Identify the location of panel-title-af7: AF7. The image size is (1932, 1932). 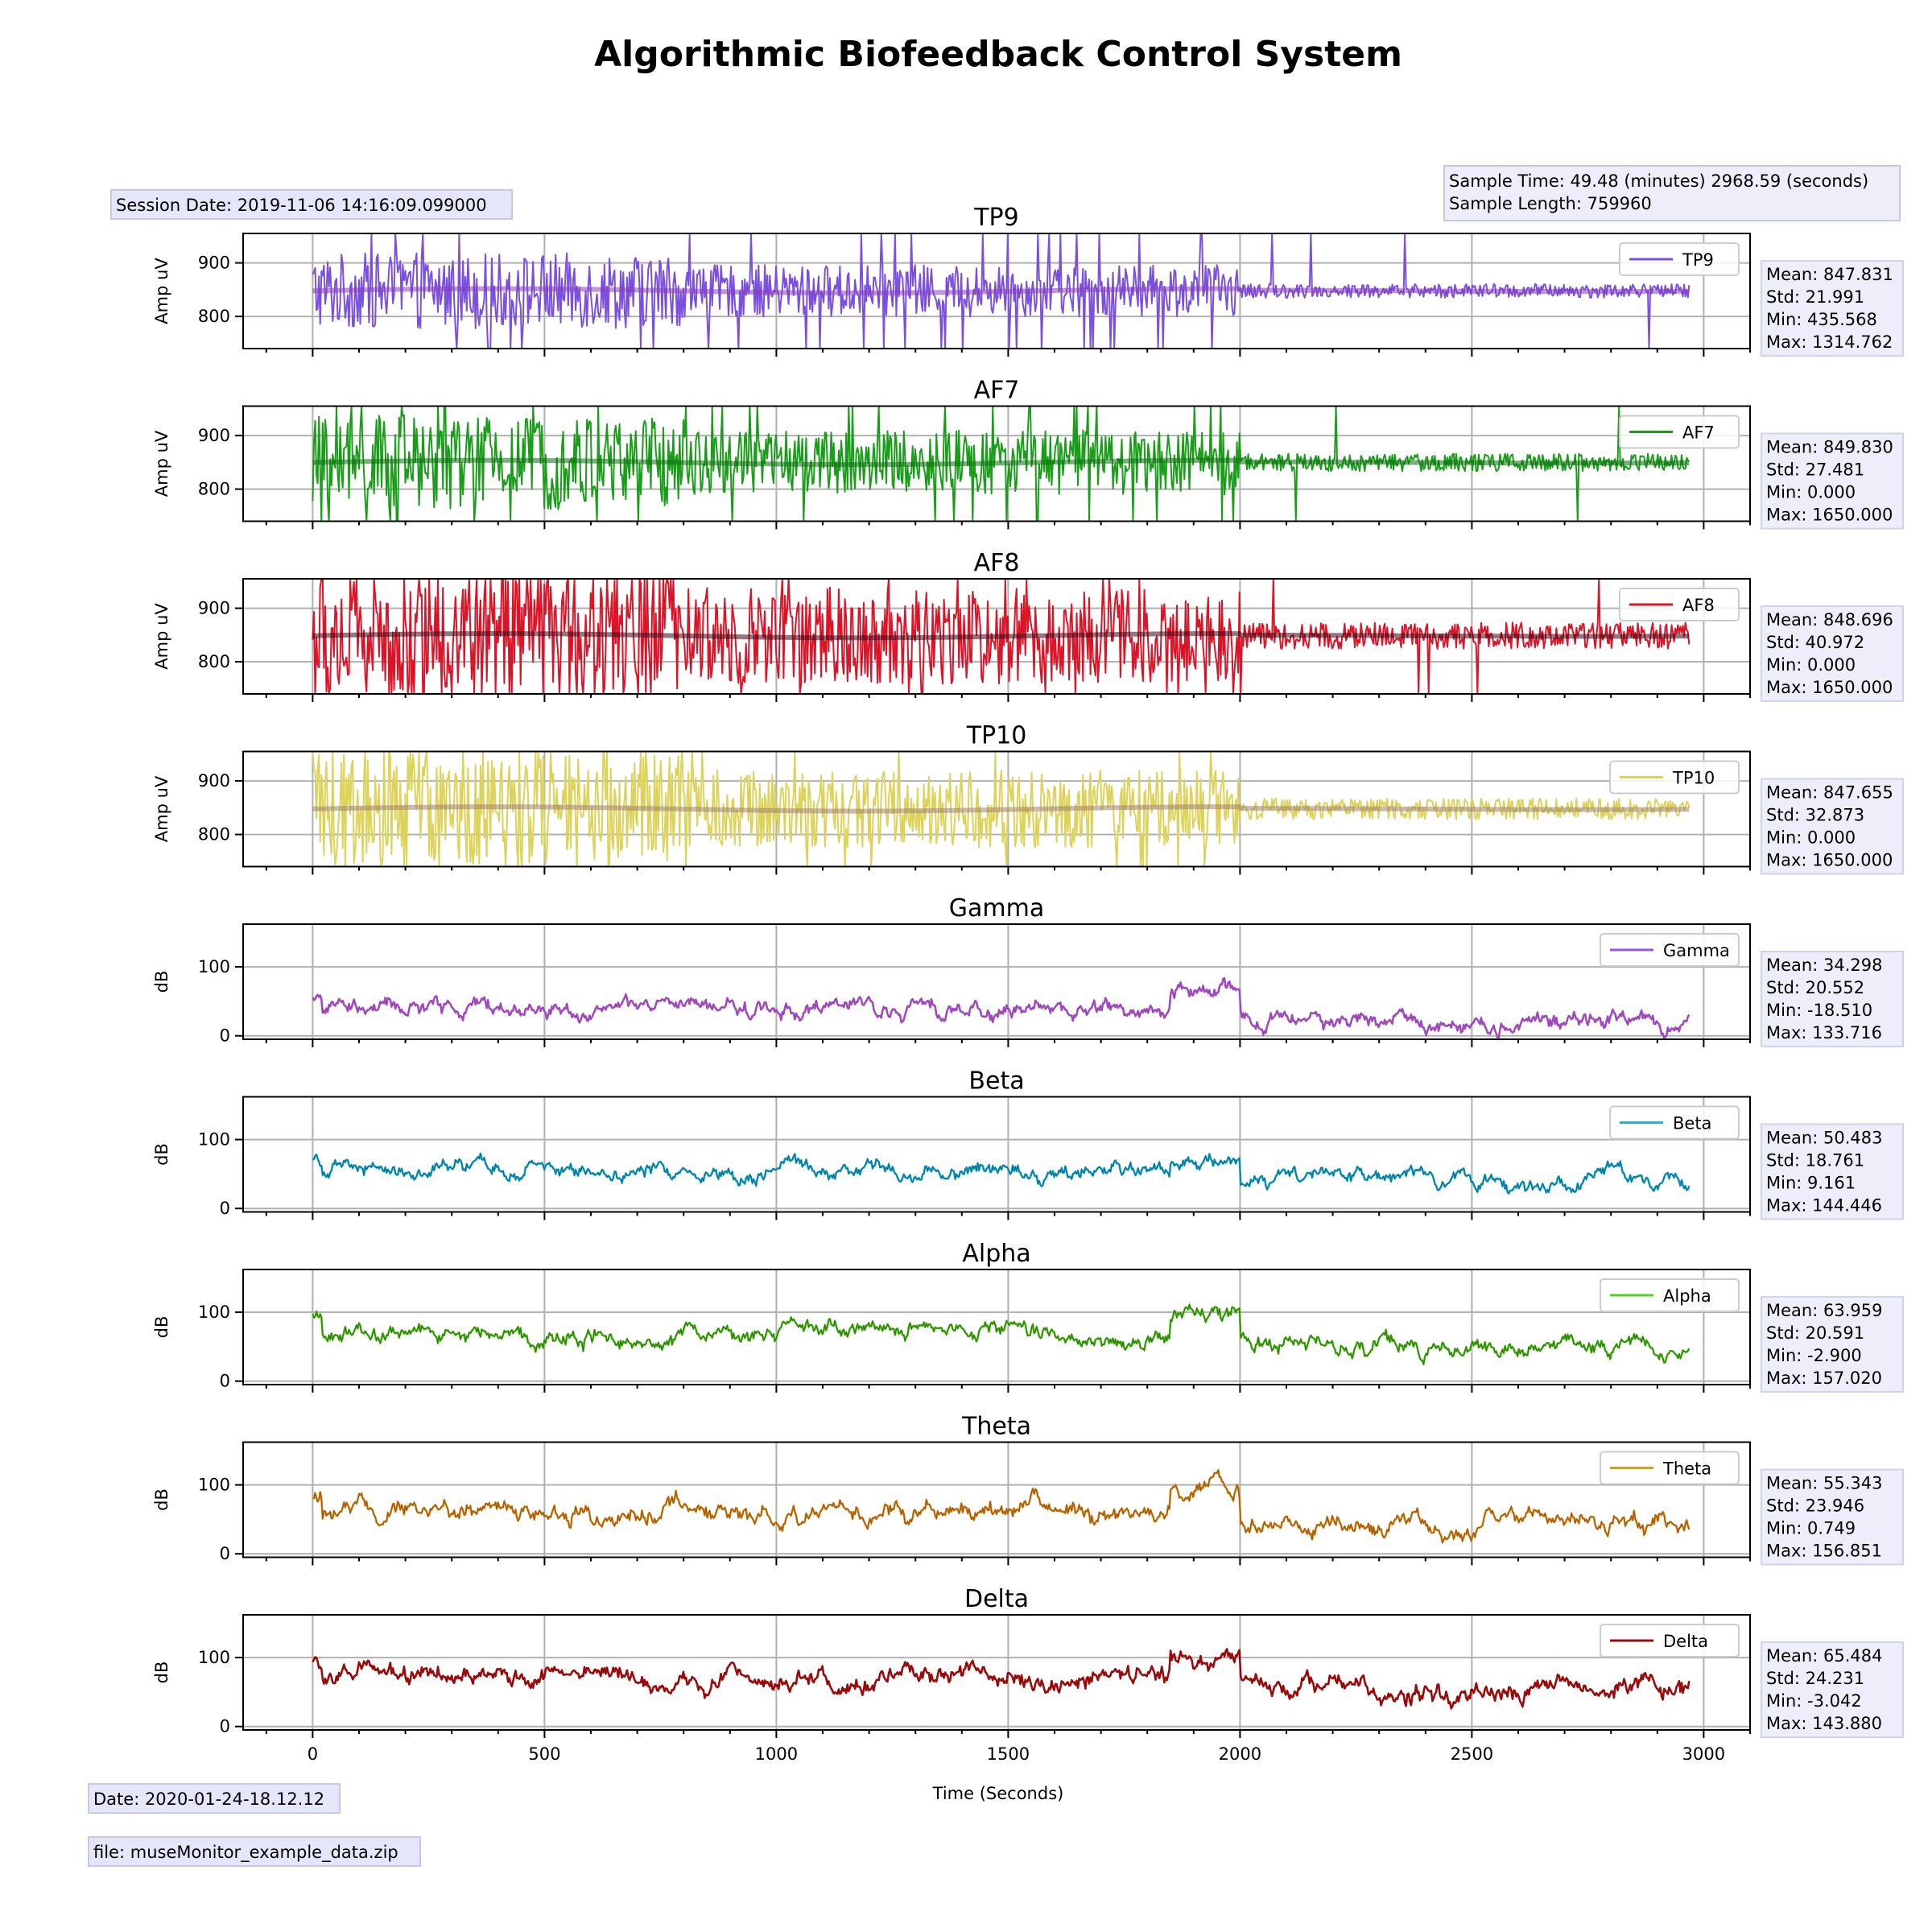
(997, 391).